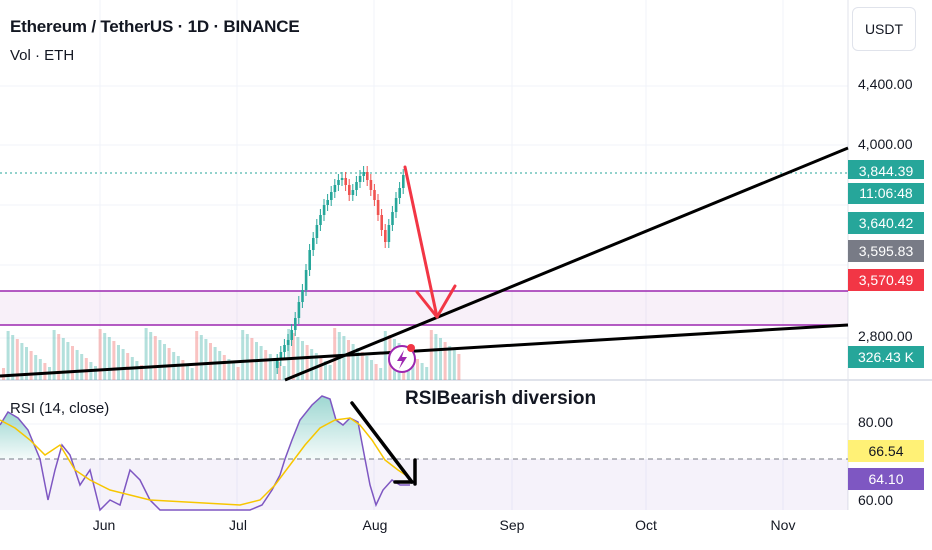 Image resolution: width=932 pixels, height=550 pixels. Describe the element at coordinates (886, 280) in the screenshot. I see `price-badge-4: 3,570.49` at that location.